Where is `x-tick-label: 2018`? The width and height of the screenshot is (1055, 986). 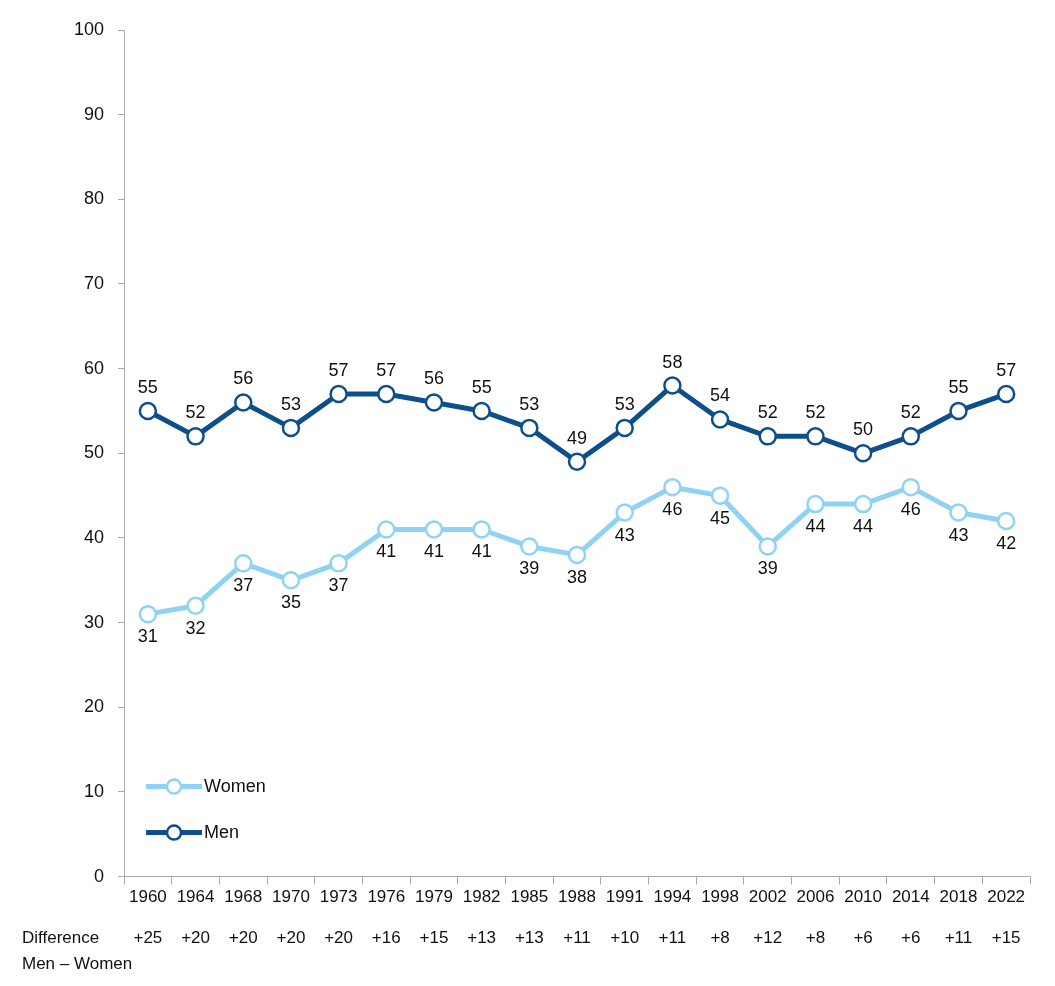 x-tick-label: 2018 is located at coordinates (958, 897).